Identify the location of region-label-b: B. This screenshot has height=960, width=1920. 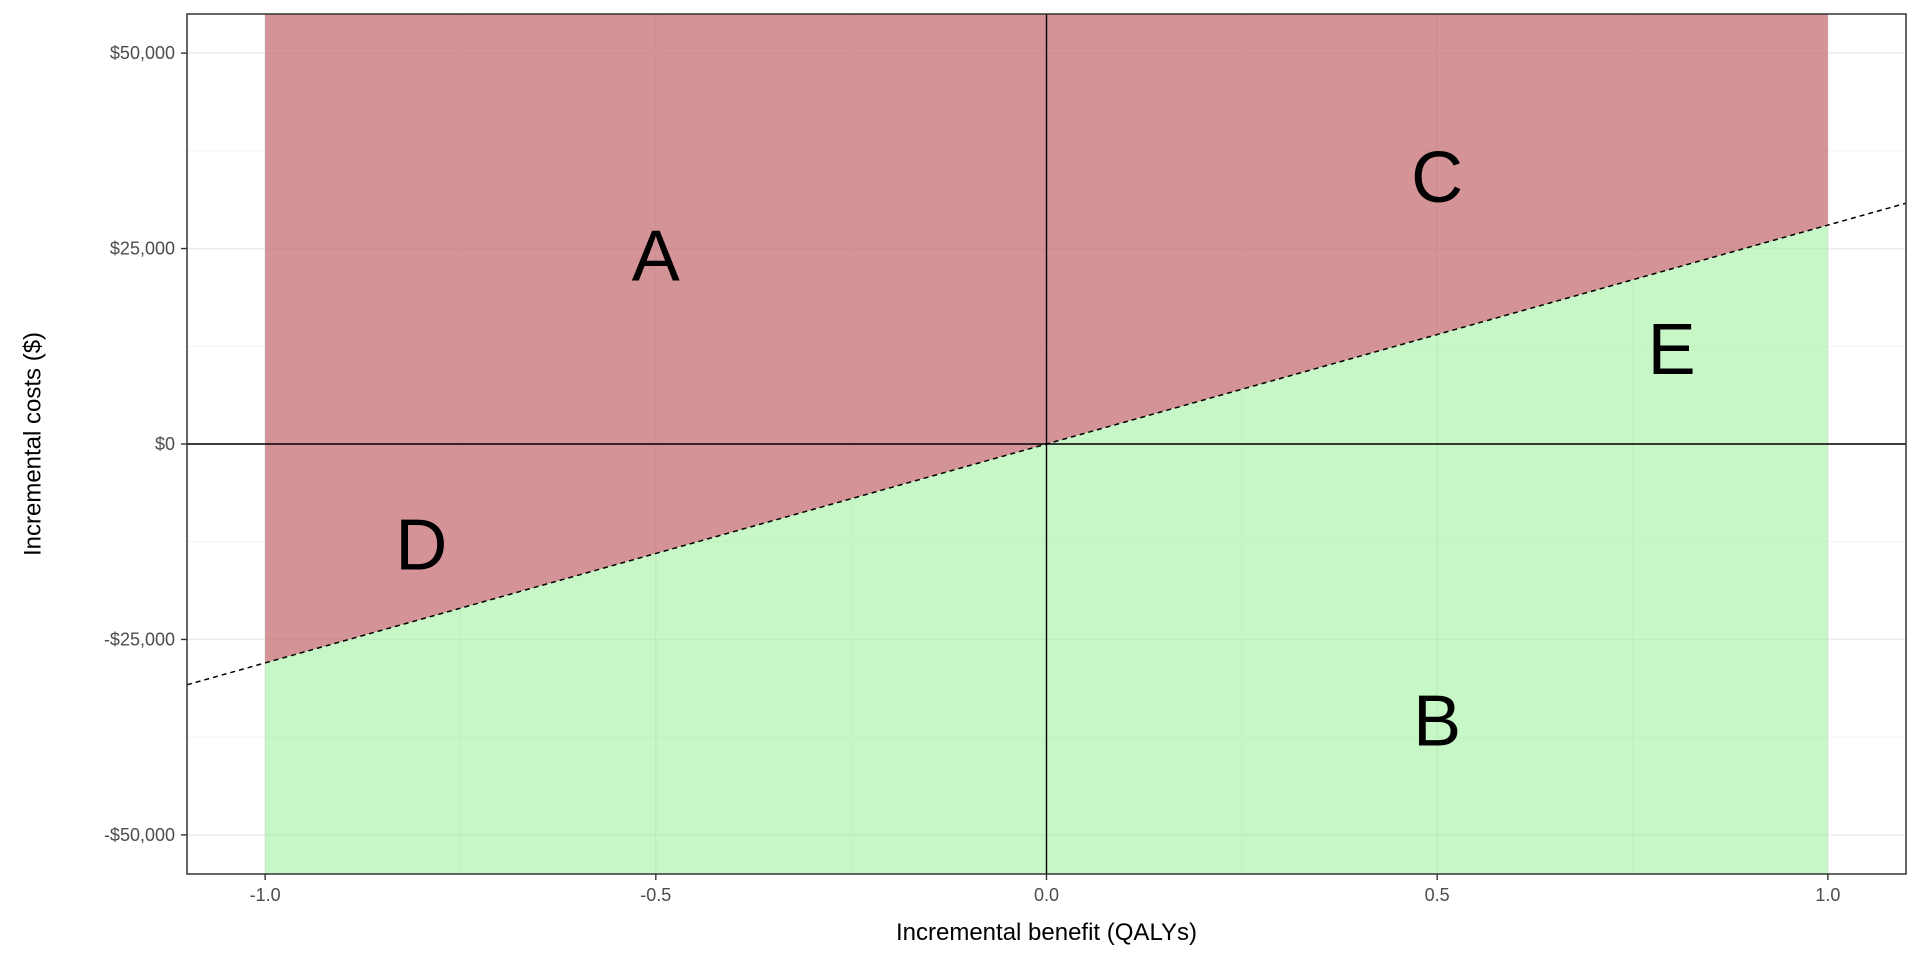
(1437, 722).